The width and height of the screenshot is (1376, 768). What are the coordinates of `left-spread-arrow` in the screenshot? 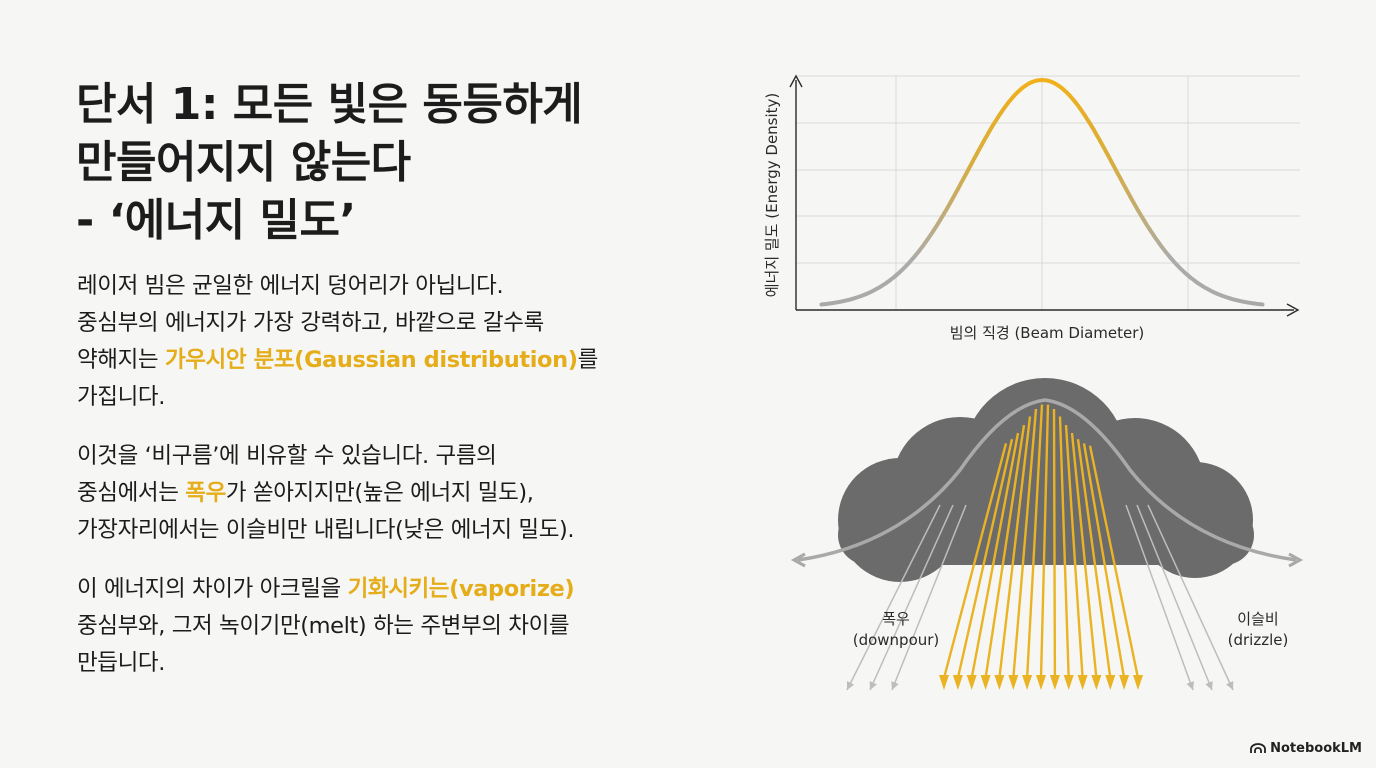 It's located at (798, 560).